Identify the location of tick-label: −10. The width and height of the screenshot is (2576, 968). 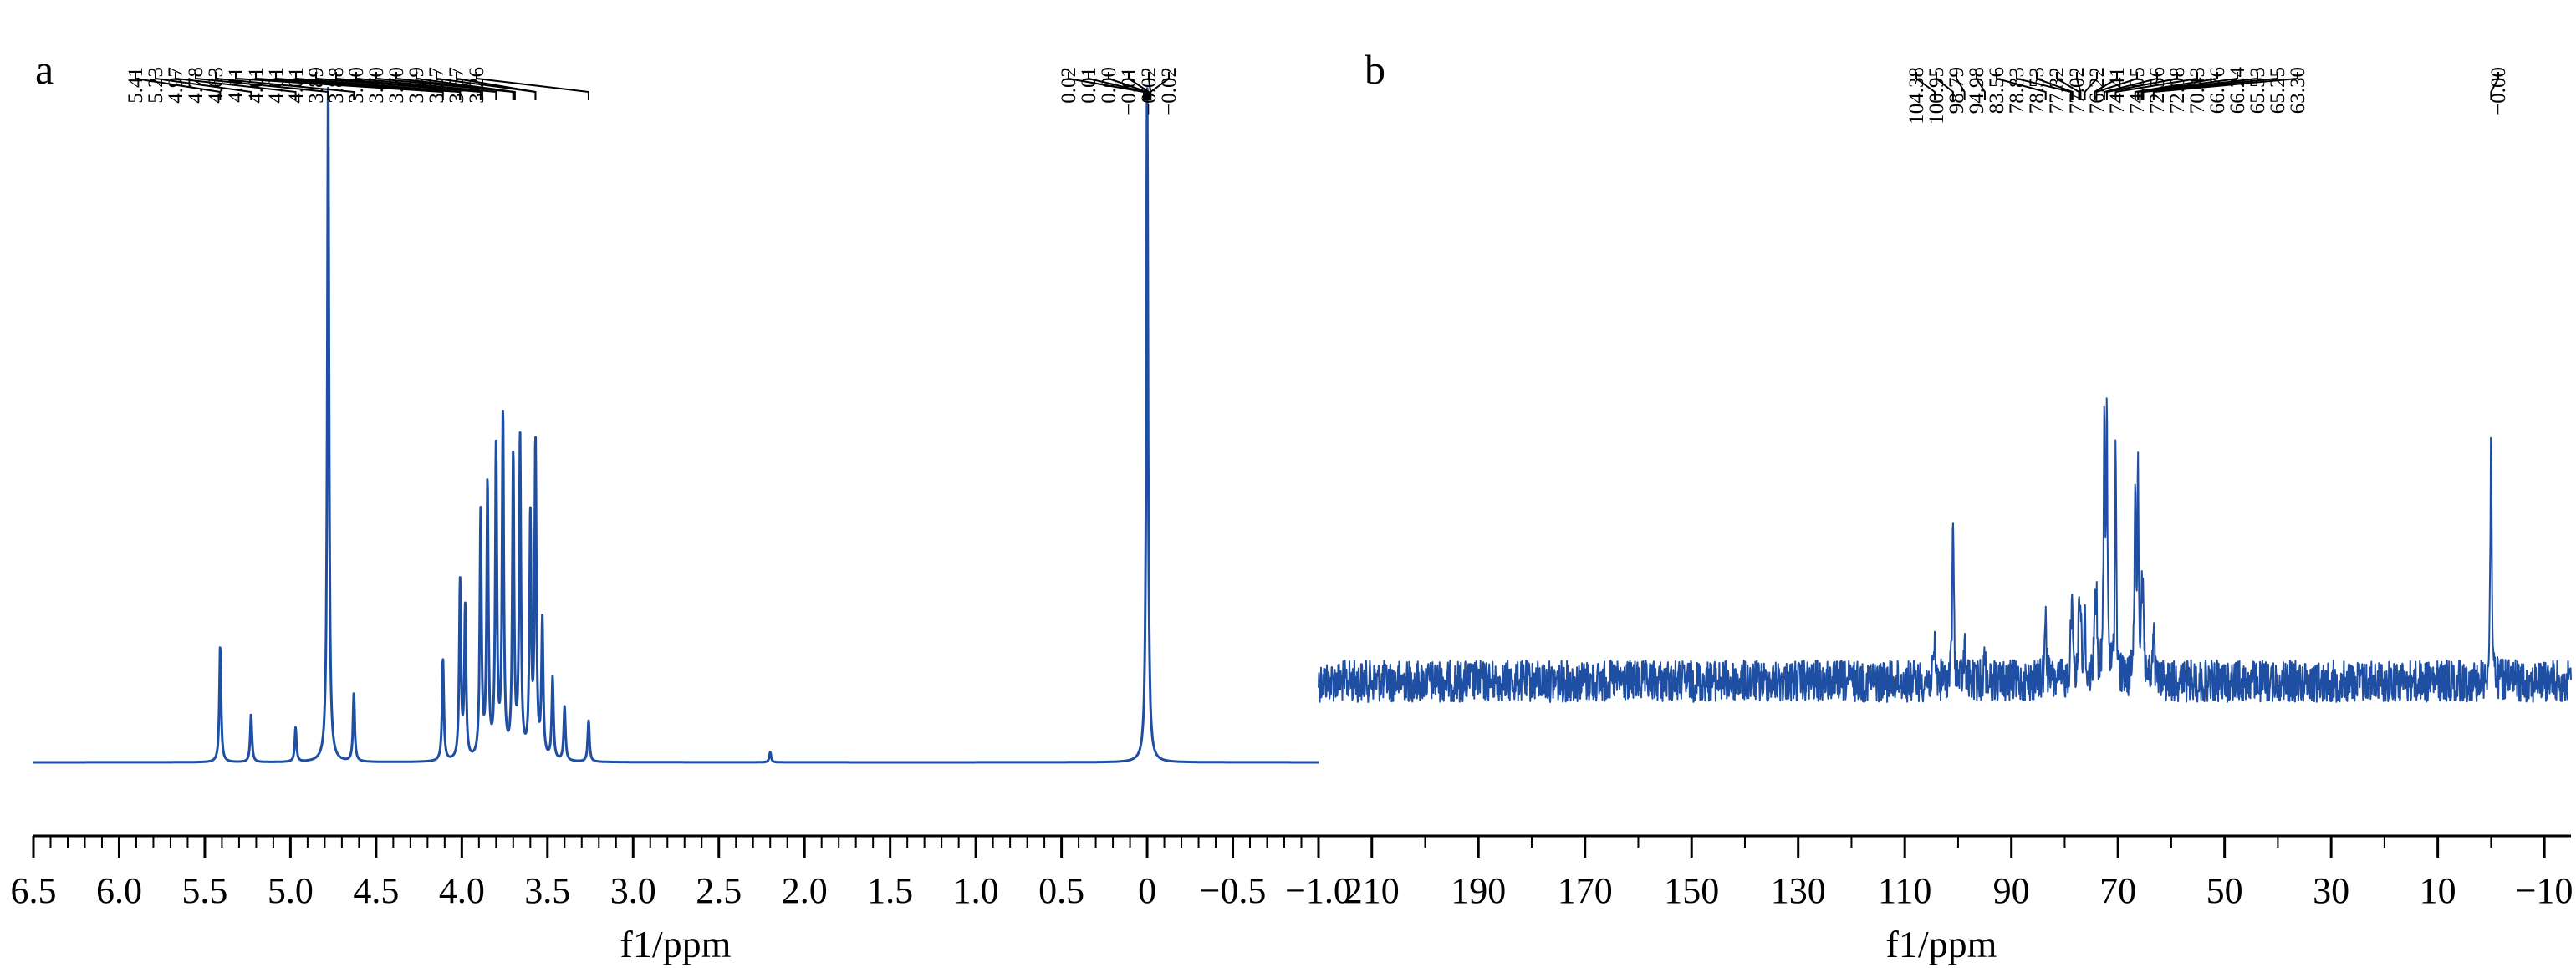
(2545, 891).